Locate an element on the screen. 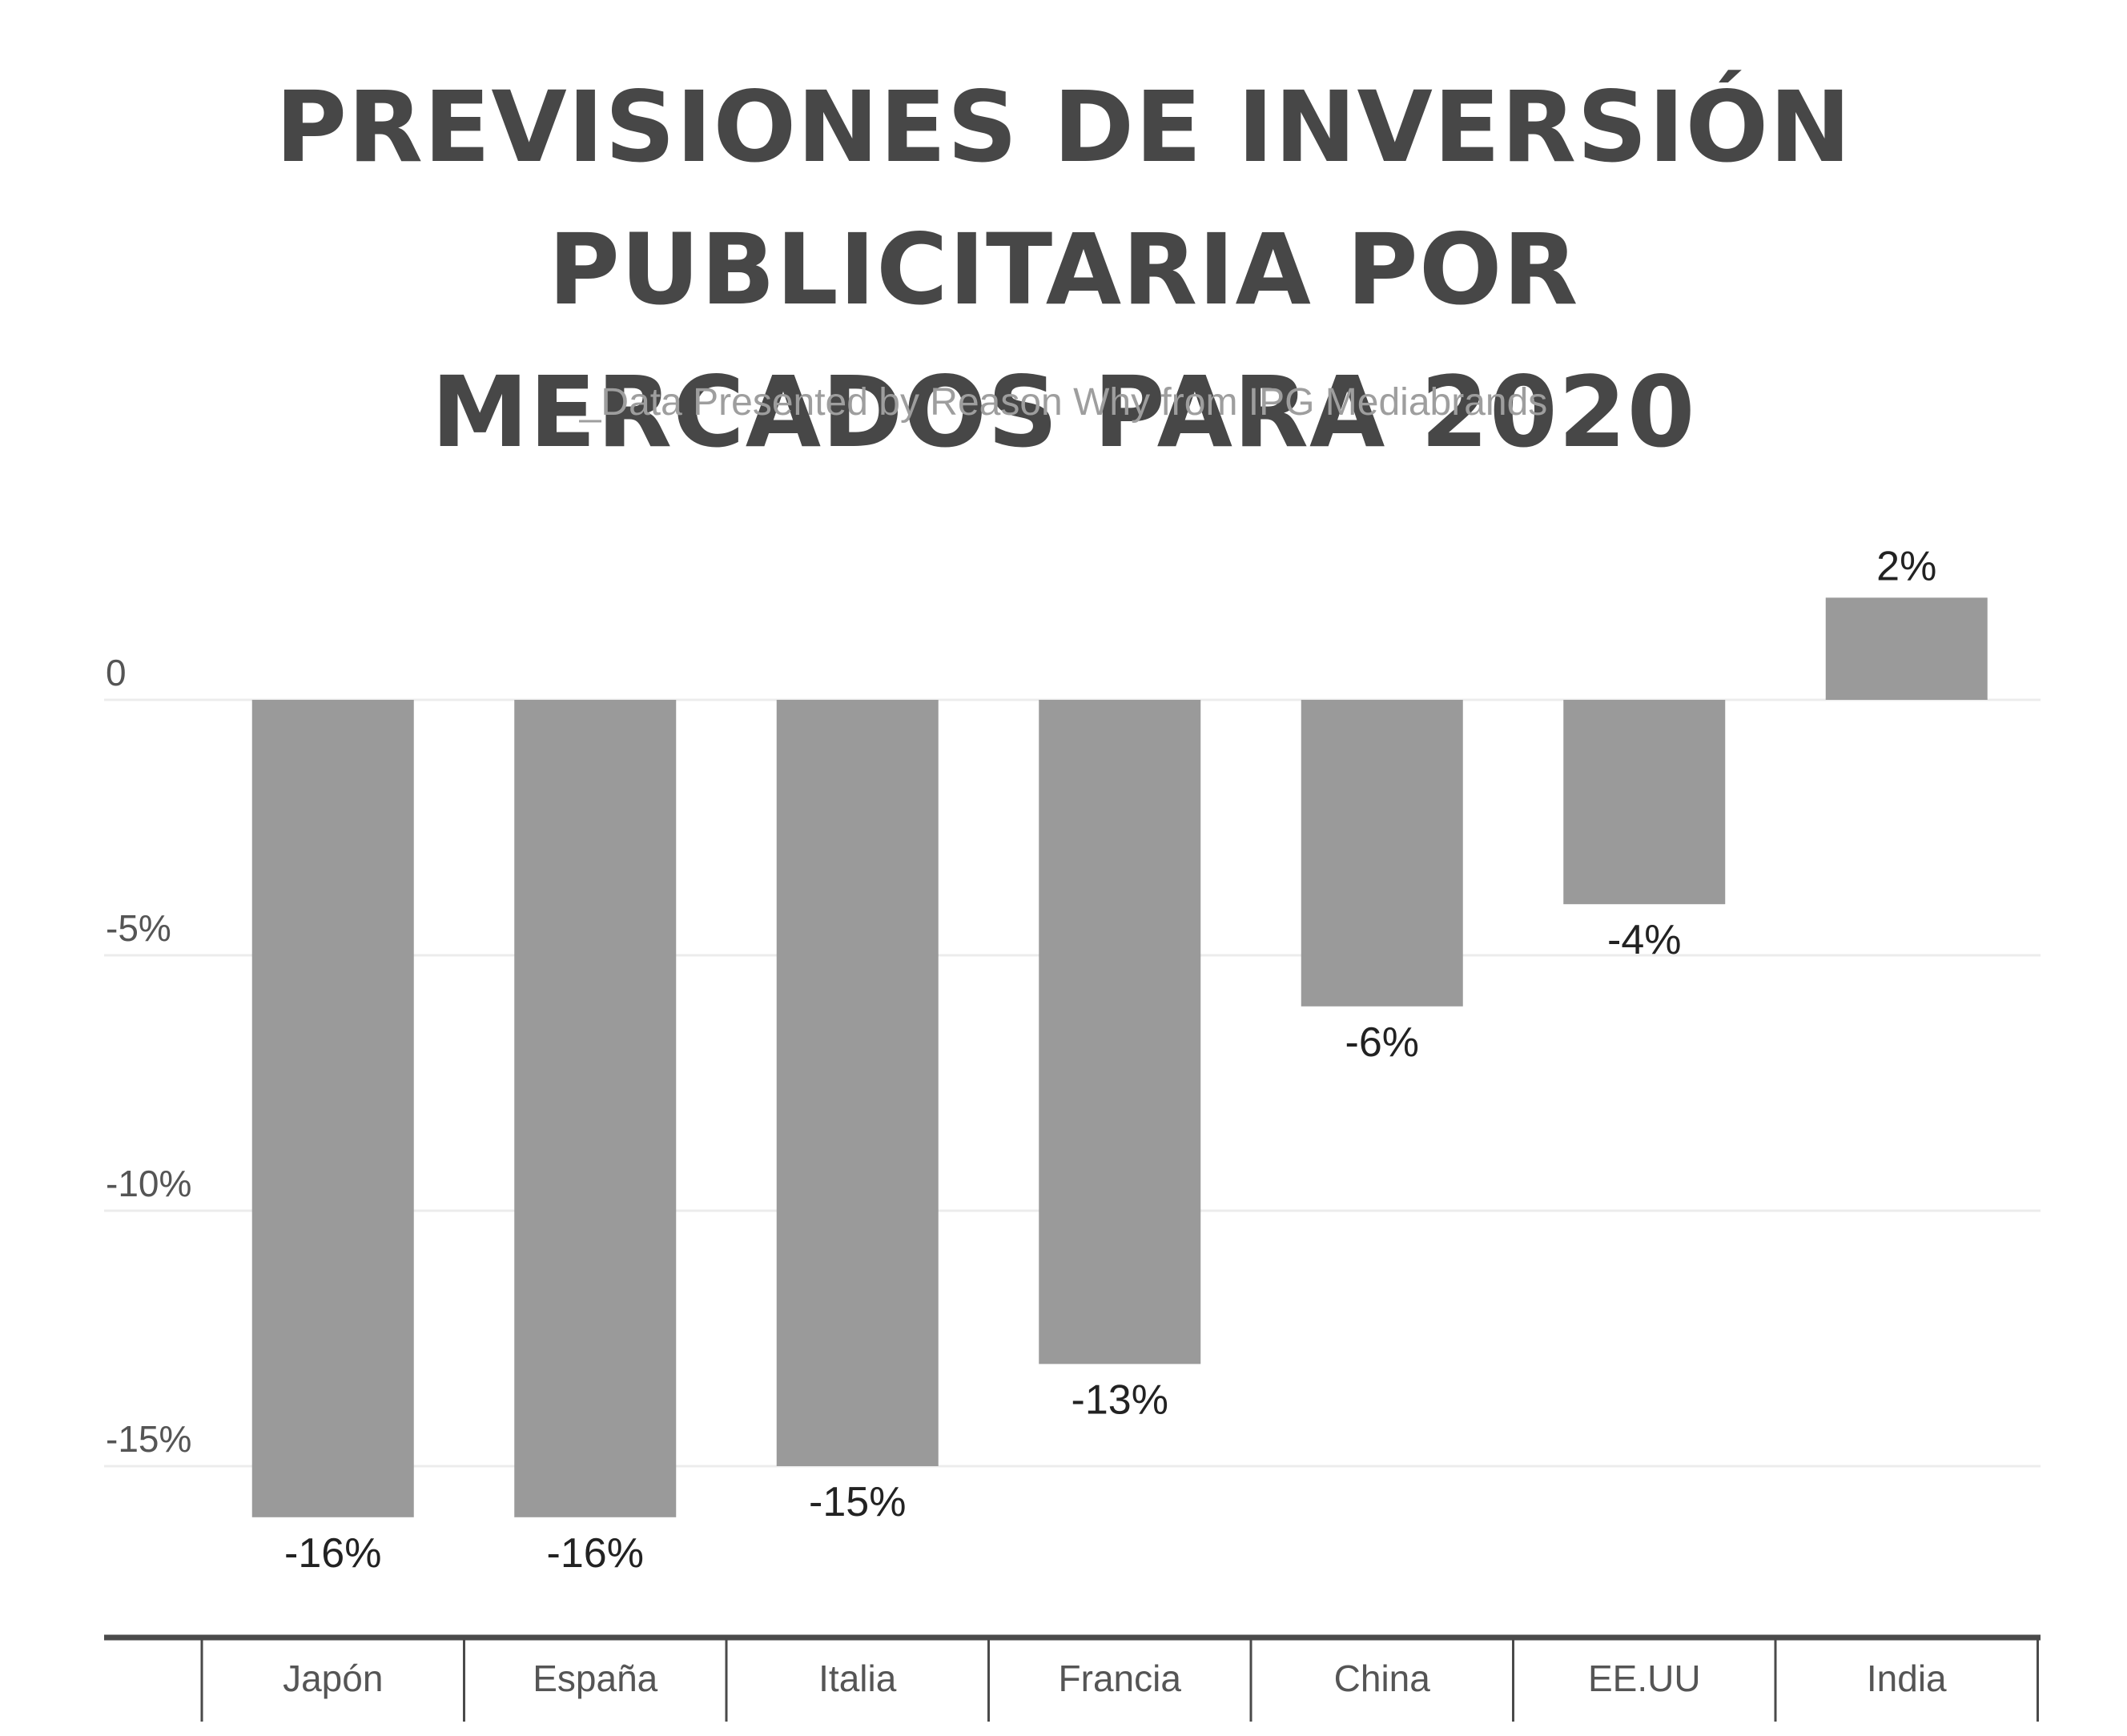 This screenshot has width=2127, height=1736. x-tick-label: Italia is located at coordinates (857, 1679).